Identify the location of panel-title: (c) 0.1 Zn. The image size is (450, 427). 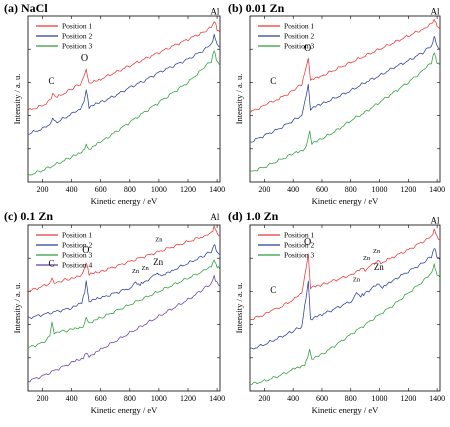
(28, 216).